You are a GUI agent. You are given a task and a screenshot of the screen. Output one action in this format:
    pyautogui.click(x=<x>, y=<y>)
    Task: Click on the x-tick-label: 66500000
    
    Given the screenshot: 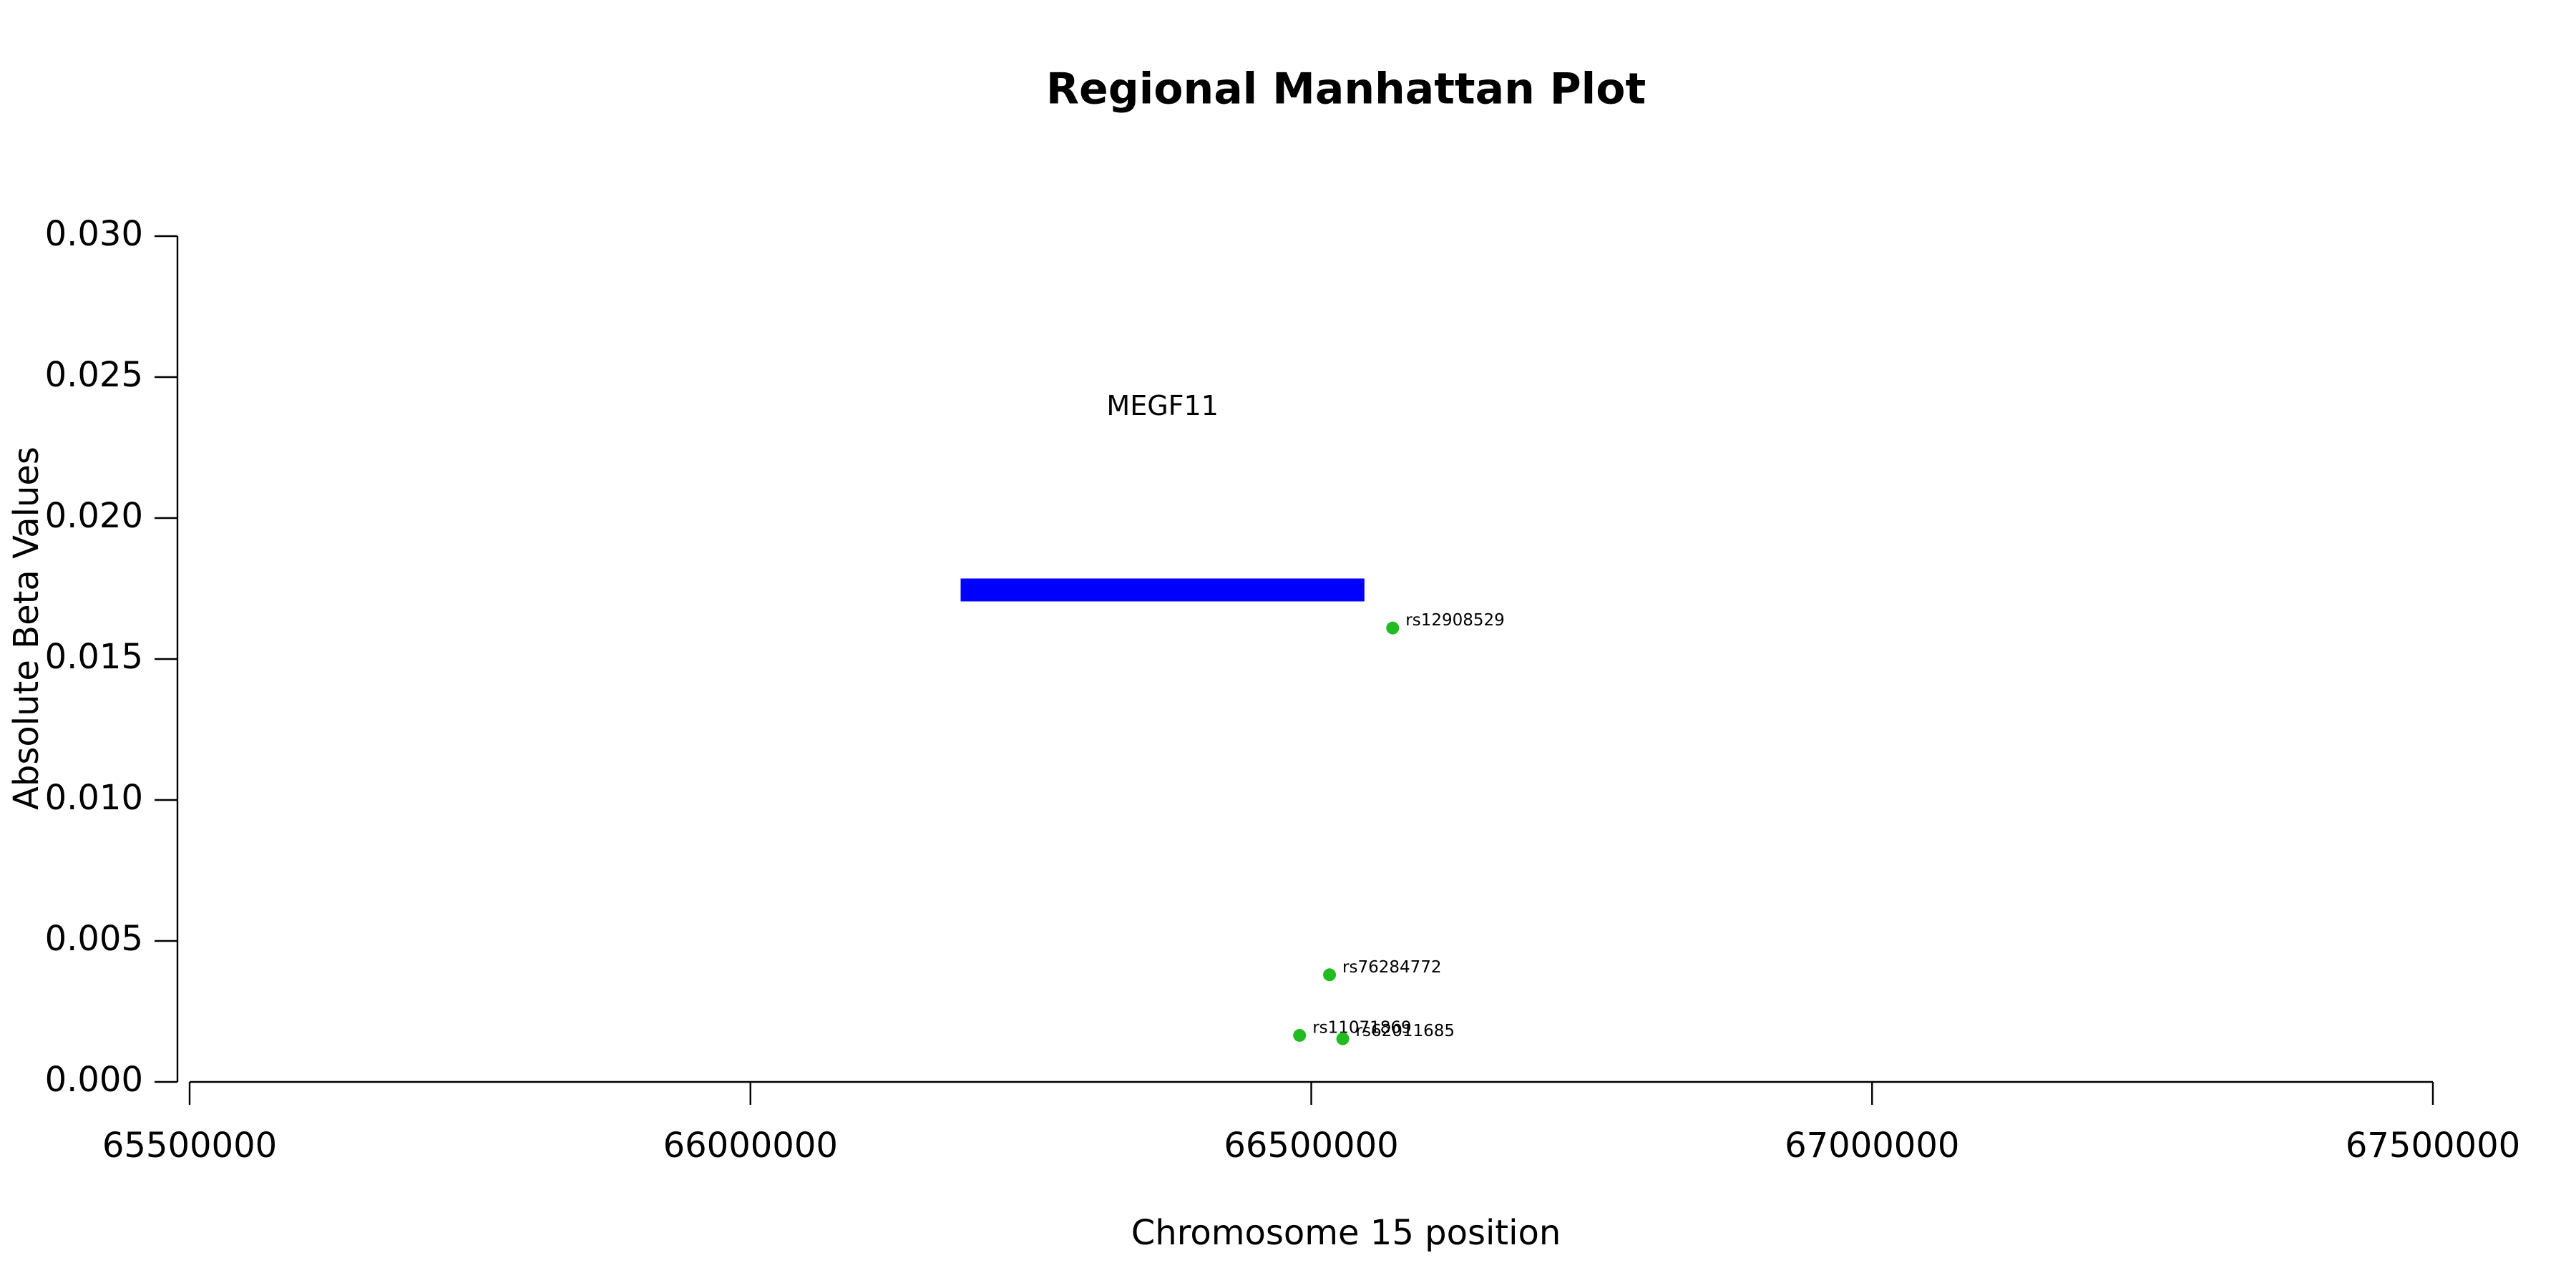 What is the action you would take?
    pyautogui.click(x=1311, y=1146)
    